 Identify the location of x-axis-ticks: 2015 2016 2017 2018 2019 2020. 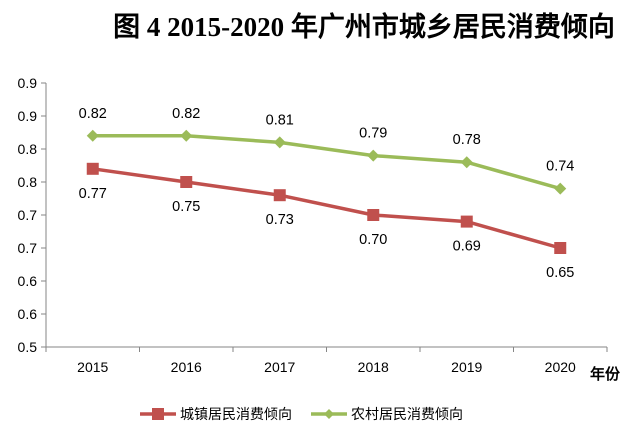
(326, 361).